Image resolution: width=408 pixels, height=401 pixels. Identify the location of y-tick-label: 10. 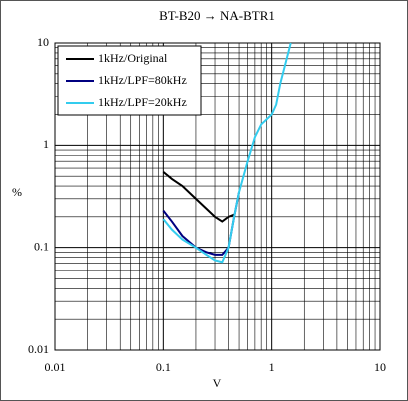
(43, 42).